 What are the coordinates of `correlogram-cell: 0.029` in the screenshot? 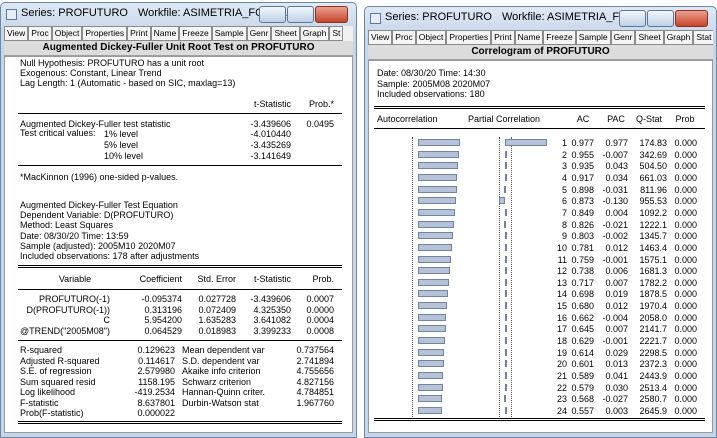 It's located at (616, 352).